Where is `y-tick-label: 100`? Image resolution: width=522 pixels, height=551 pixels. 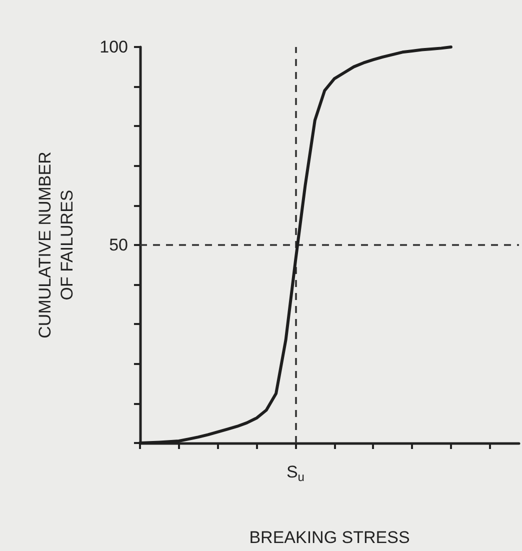 y-tick-label: 100 is located at coordinates (114, 47).